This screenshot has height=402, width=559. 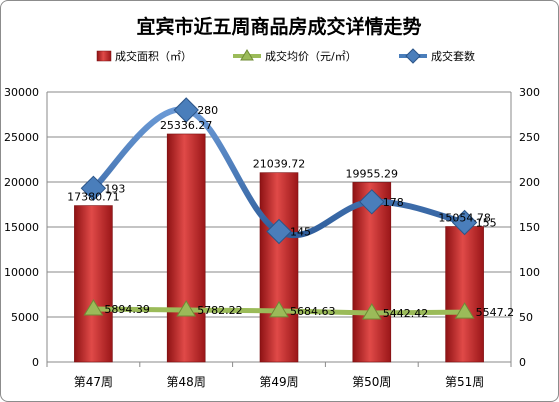 I want to click on x-tick-label: 第49周, so click(x=278, y=382).